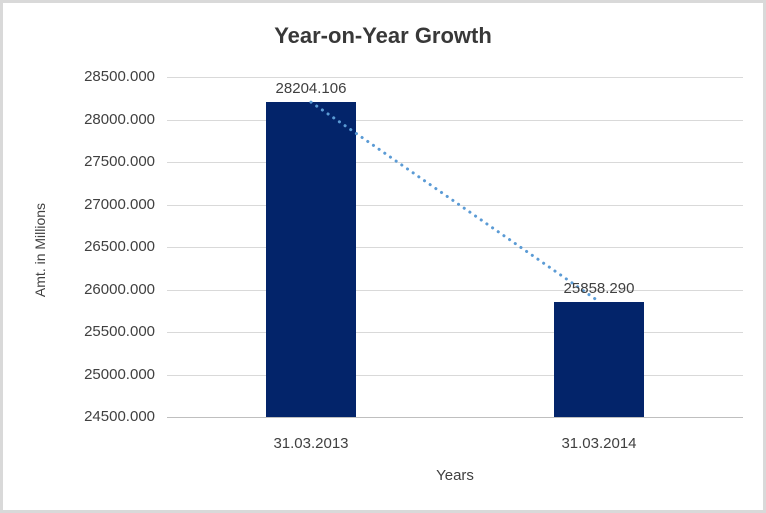 The height and width of the screenshot is (513, 766). I want to click on y-tick-label: 27000.000, so click(119, 204).